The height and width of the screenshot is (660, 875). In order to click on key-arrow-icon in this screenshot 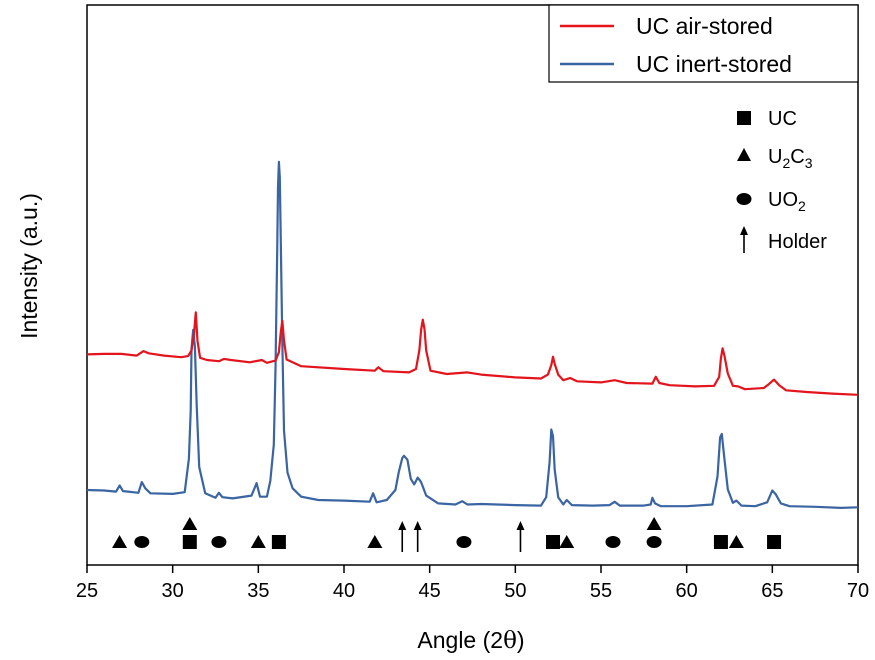, I will do `click(744, 230)`.